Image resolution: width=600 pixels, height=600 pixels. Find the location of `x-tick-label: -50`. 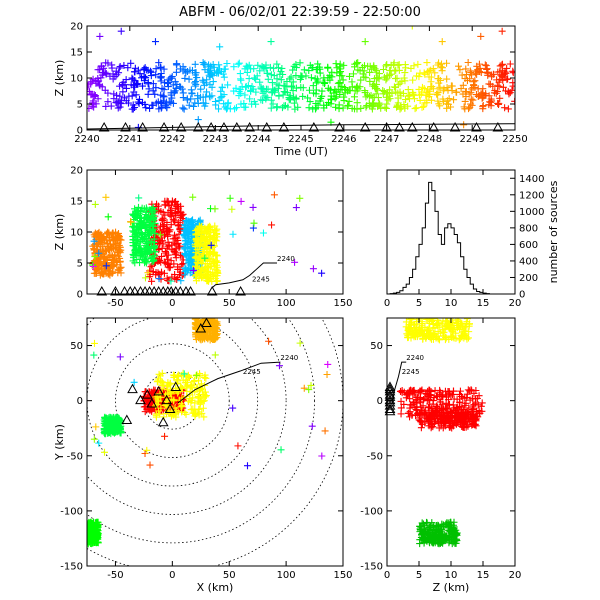

x-tick-label: -50 is located at coordinates (115, 303).